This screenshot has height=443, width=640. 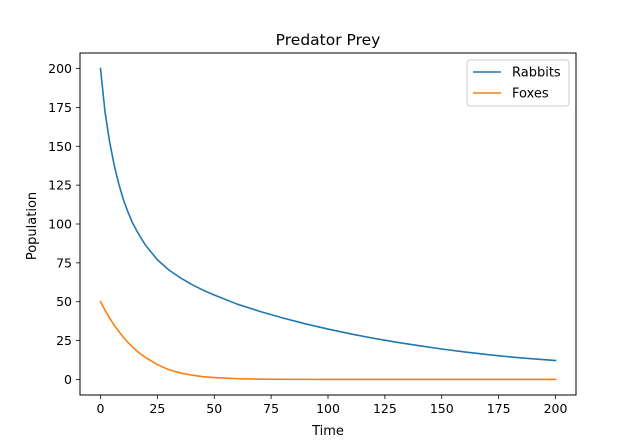 I want to click on x-tick-label: 75, so click(x=271, y=408).